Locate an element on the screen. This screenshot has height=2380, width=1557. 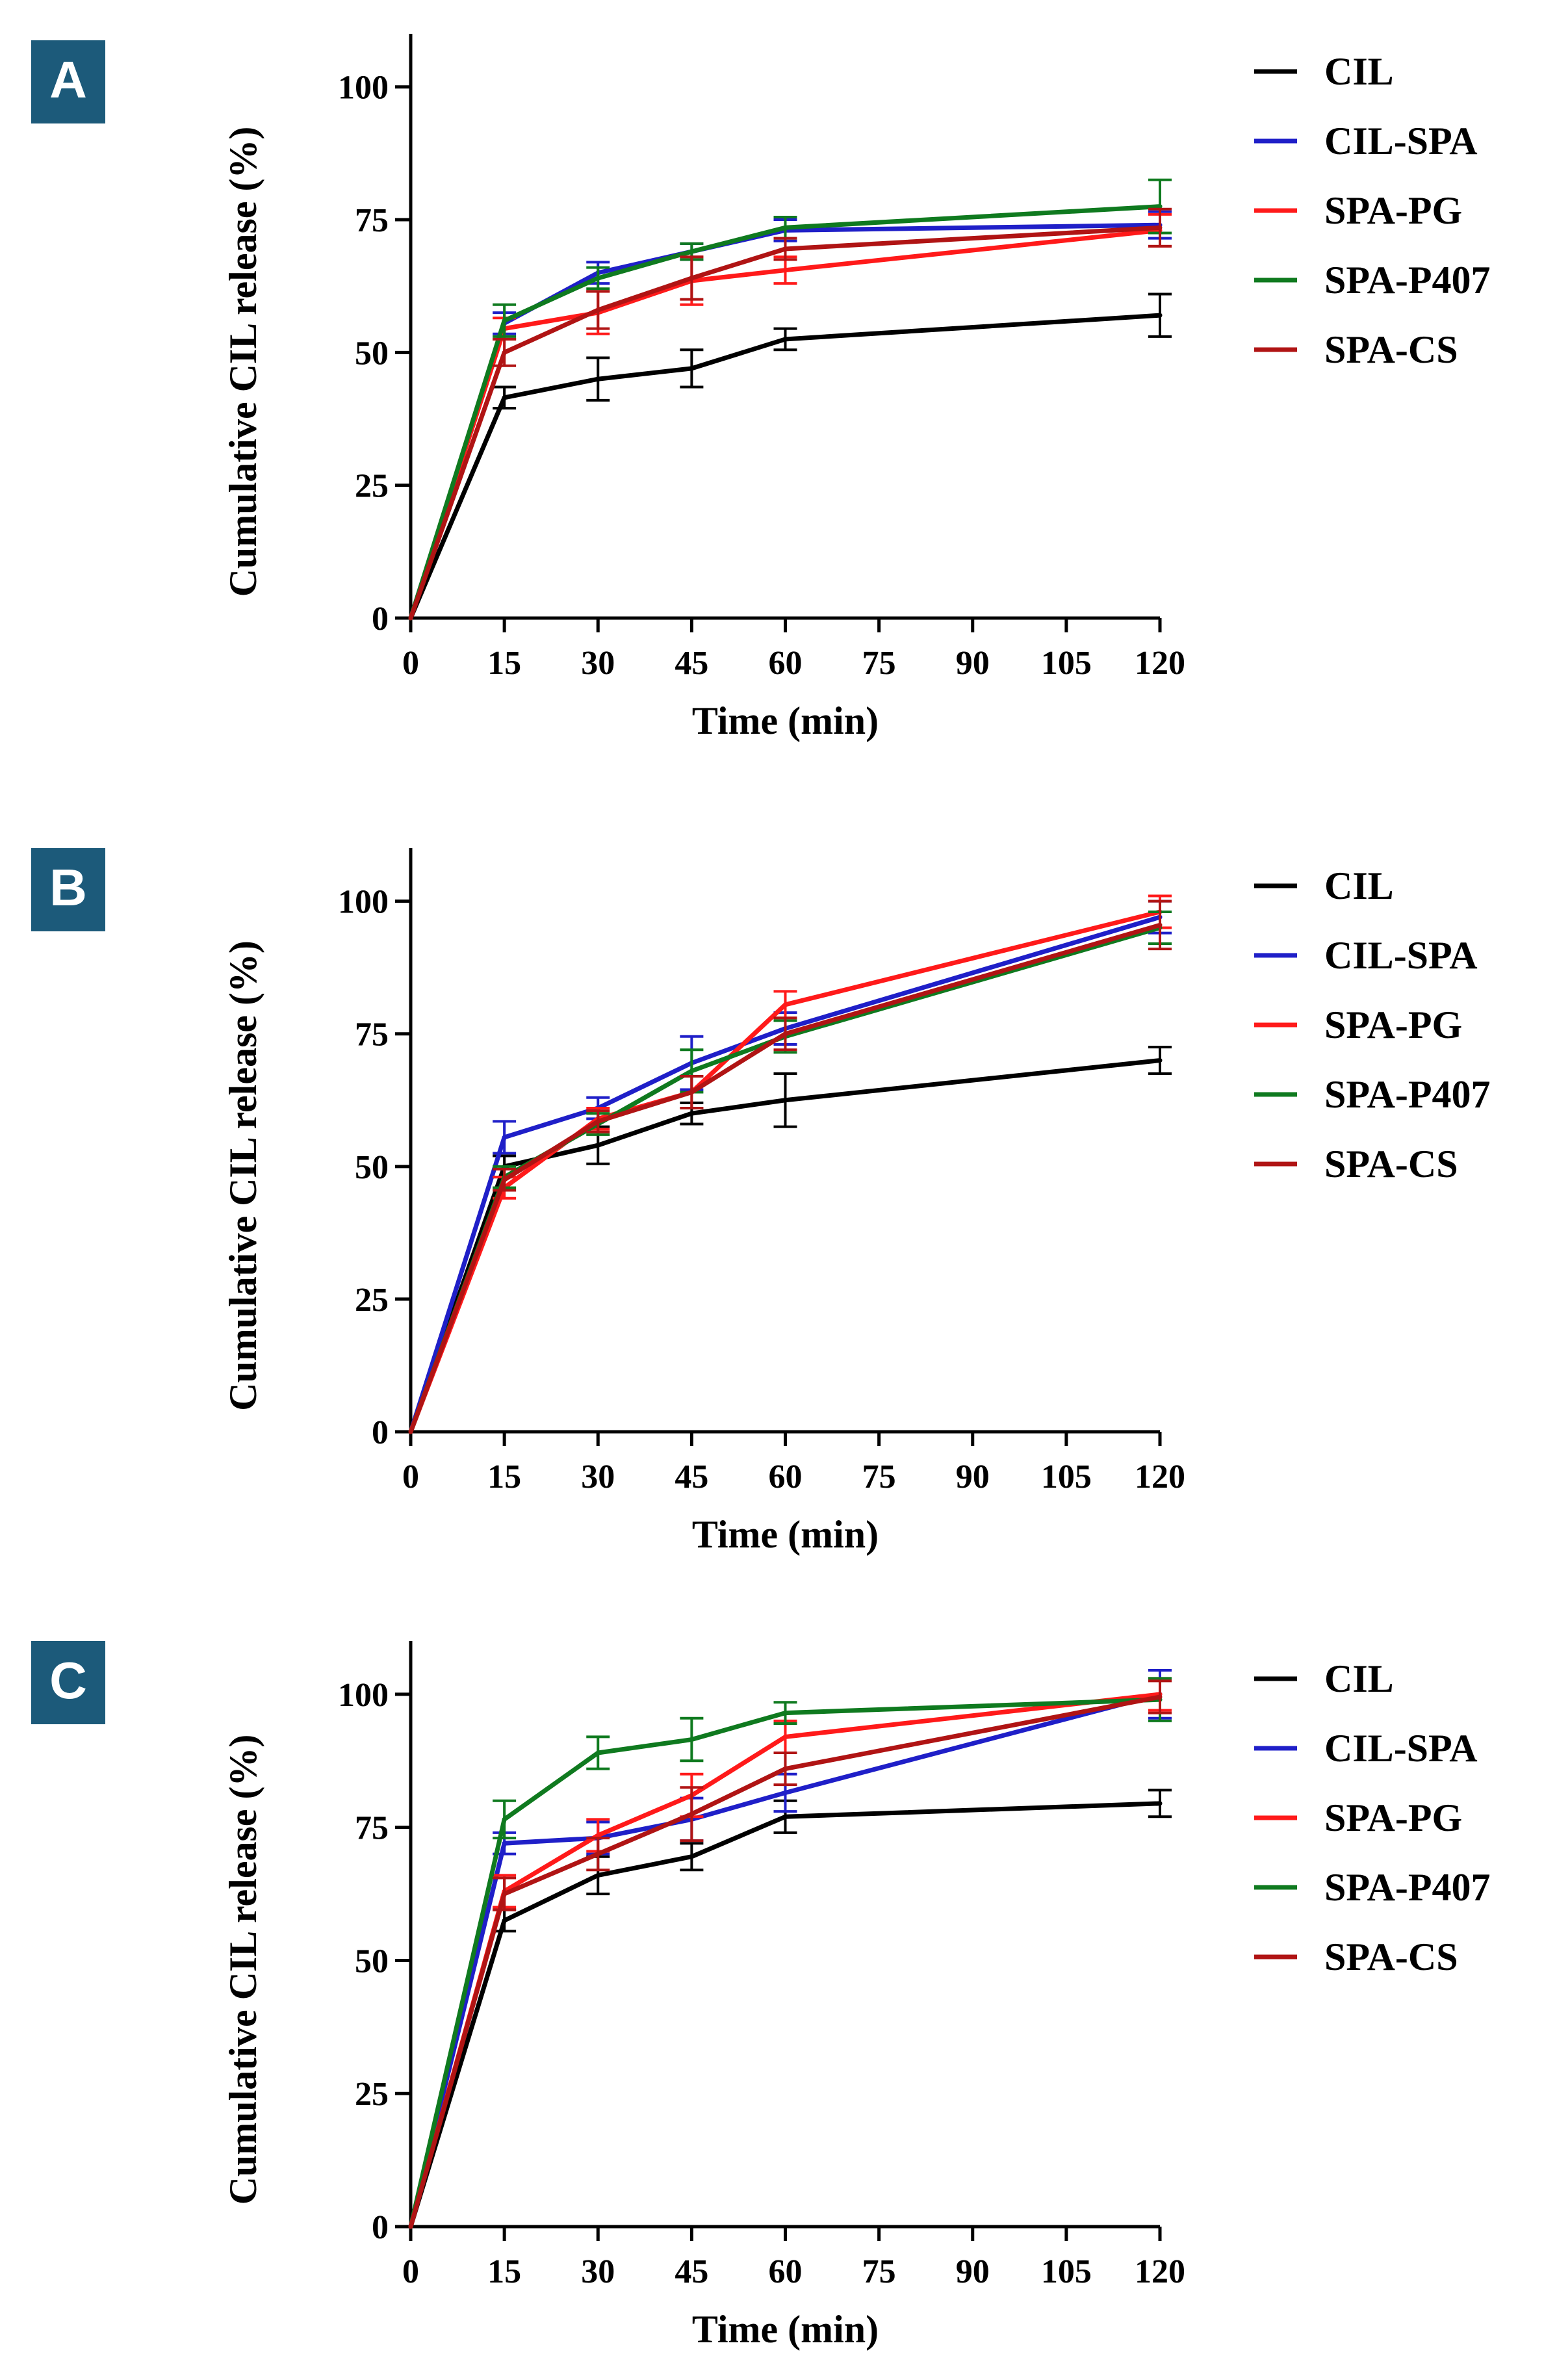
x-axis-label: Time (min) is located at coordinates (785, 2330).